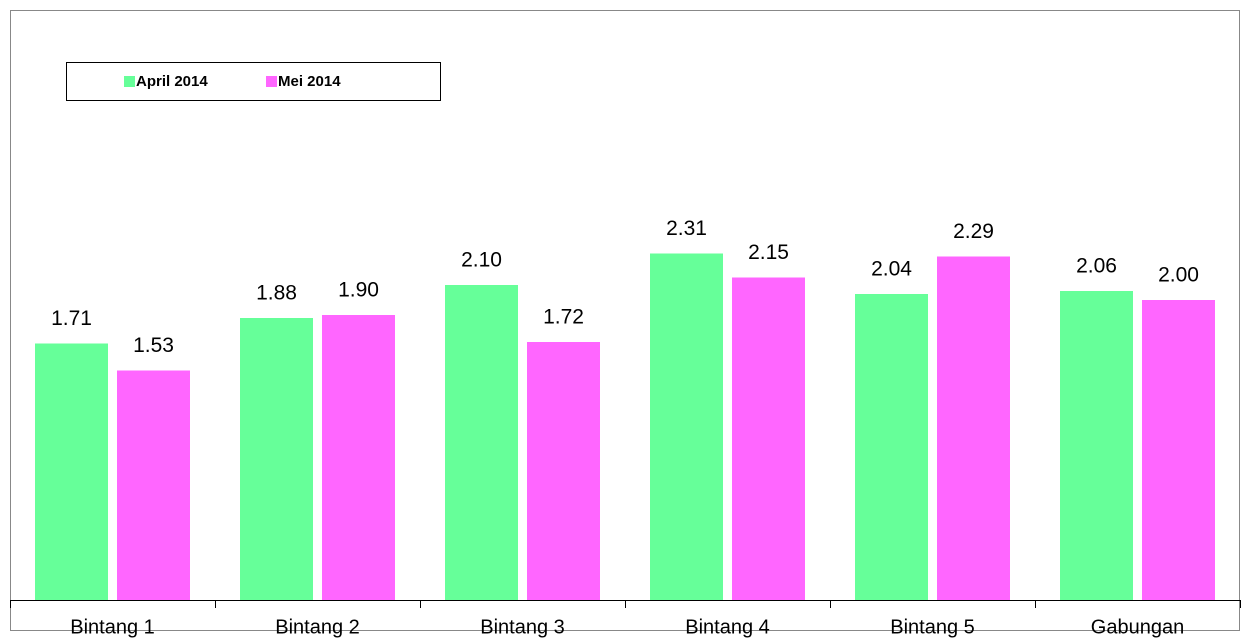 Image resolution: width=1249 pixels, height=641 pixels. What do you see at coordinates (71, 318) in the screenshot?
I see `data-label: 1.71` at bounding box center [71, 318].